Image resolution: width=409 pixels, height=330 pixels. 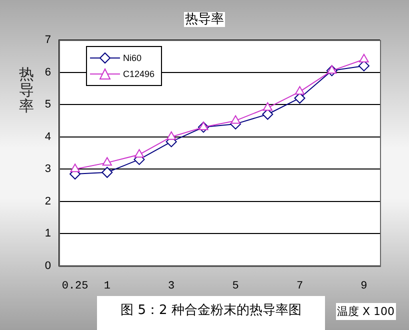 What do you see at coordinates (47, 136) in the screenshot?
I see `y-tick-label: 4` at bounding box center [47, 136].